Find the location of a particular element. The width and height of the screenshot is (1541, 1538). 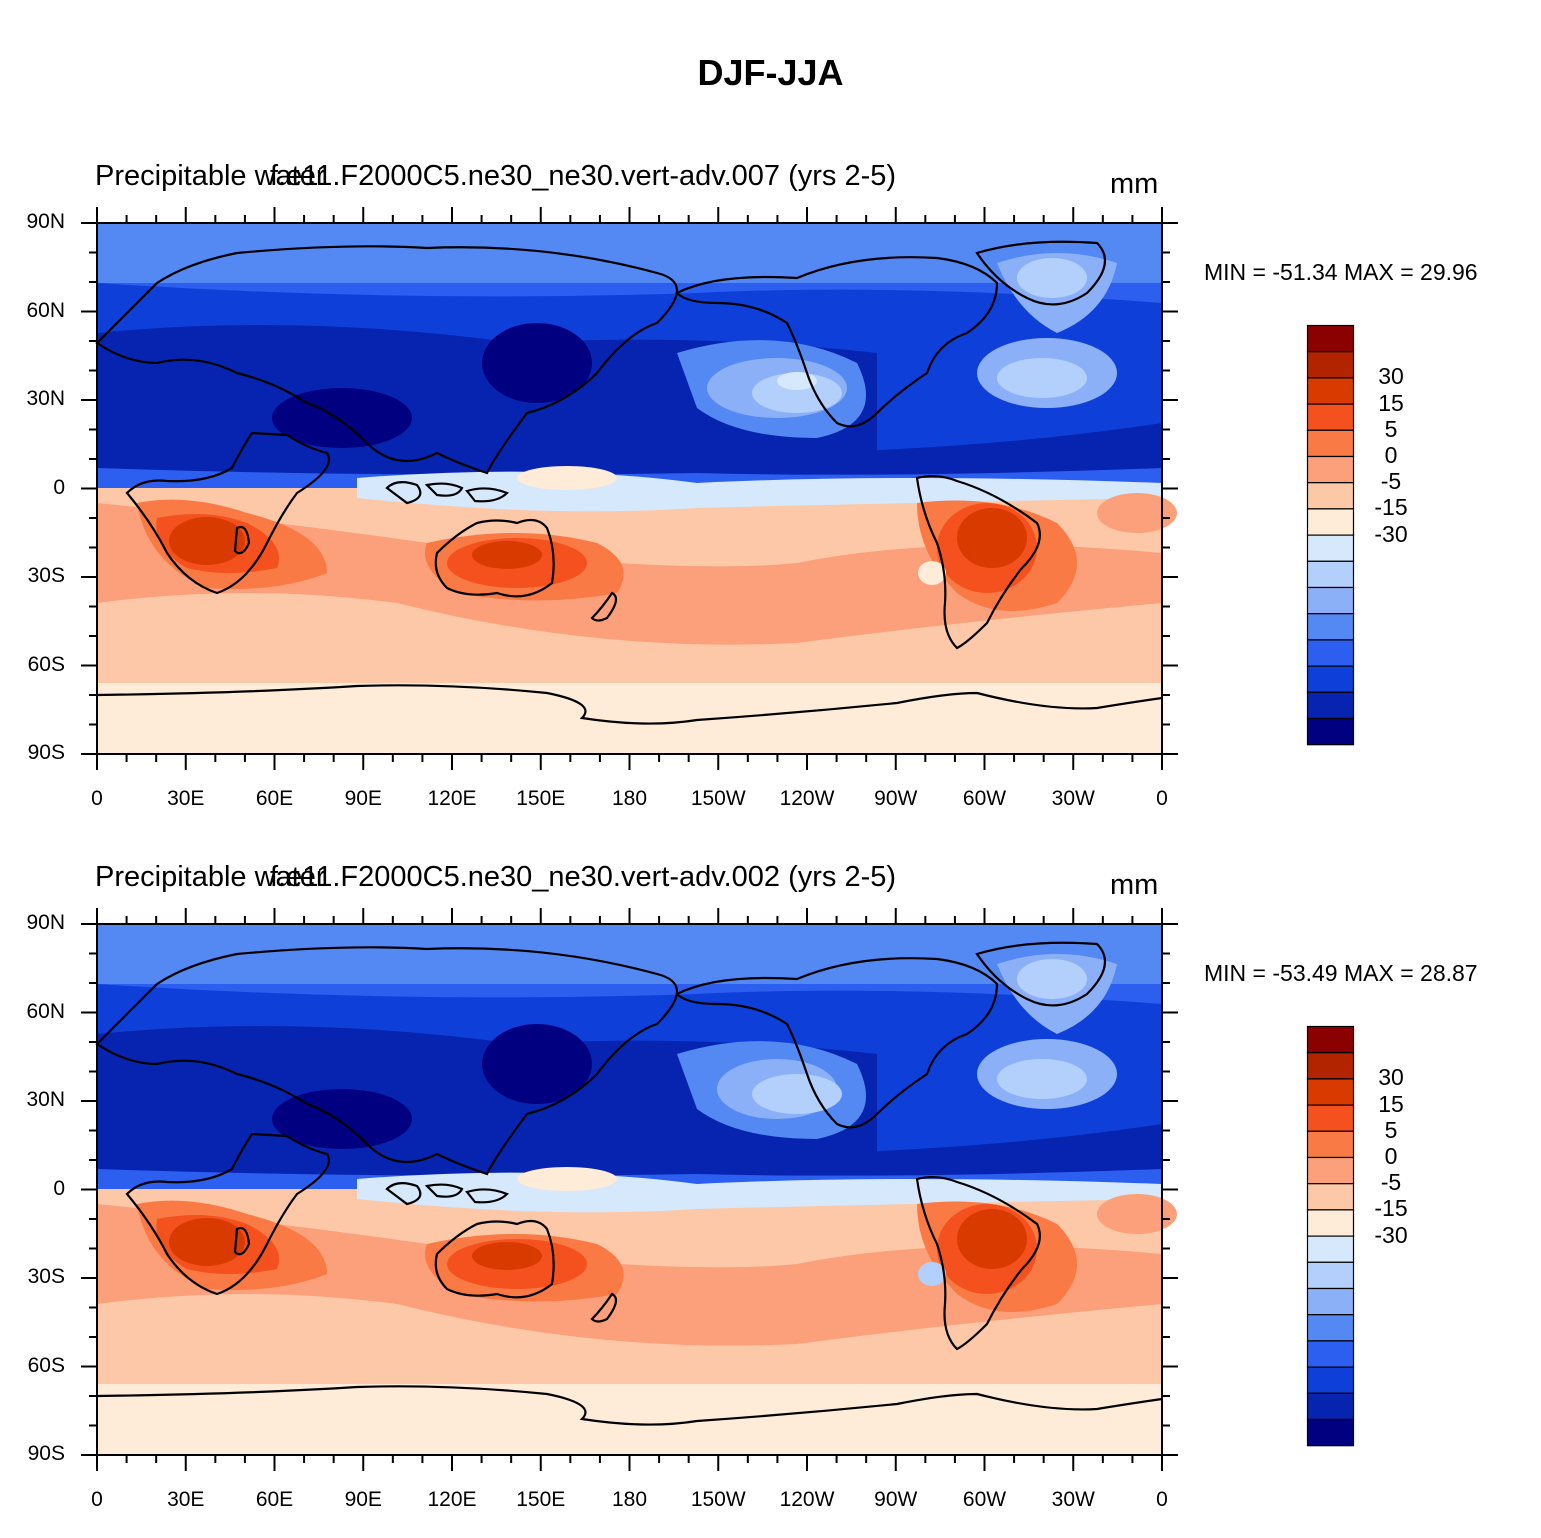

panel-minmax: MIN = -51.34 MAX = 29.96 is located at coordinates (1341, 272).